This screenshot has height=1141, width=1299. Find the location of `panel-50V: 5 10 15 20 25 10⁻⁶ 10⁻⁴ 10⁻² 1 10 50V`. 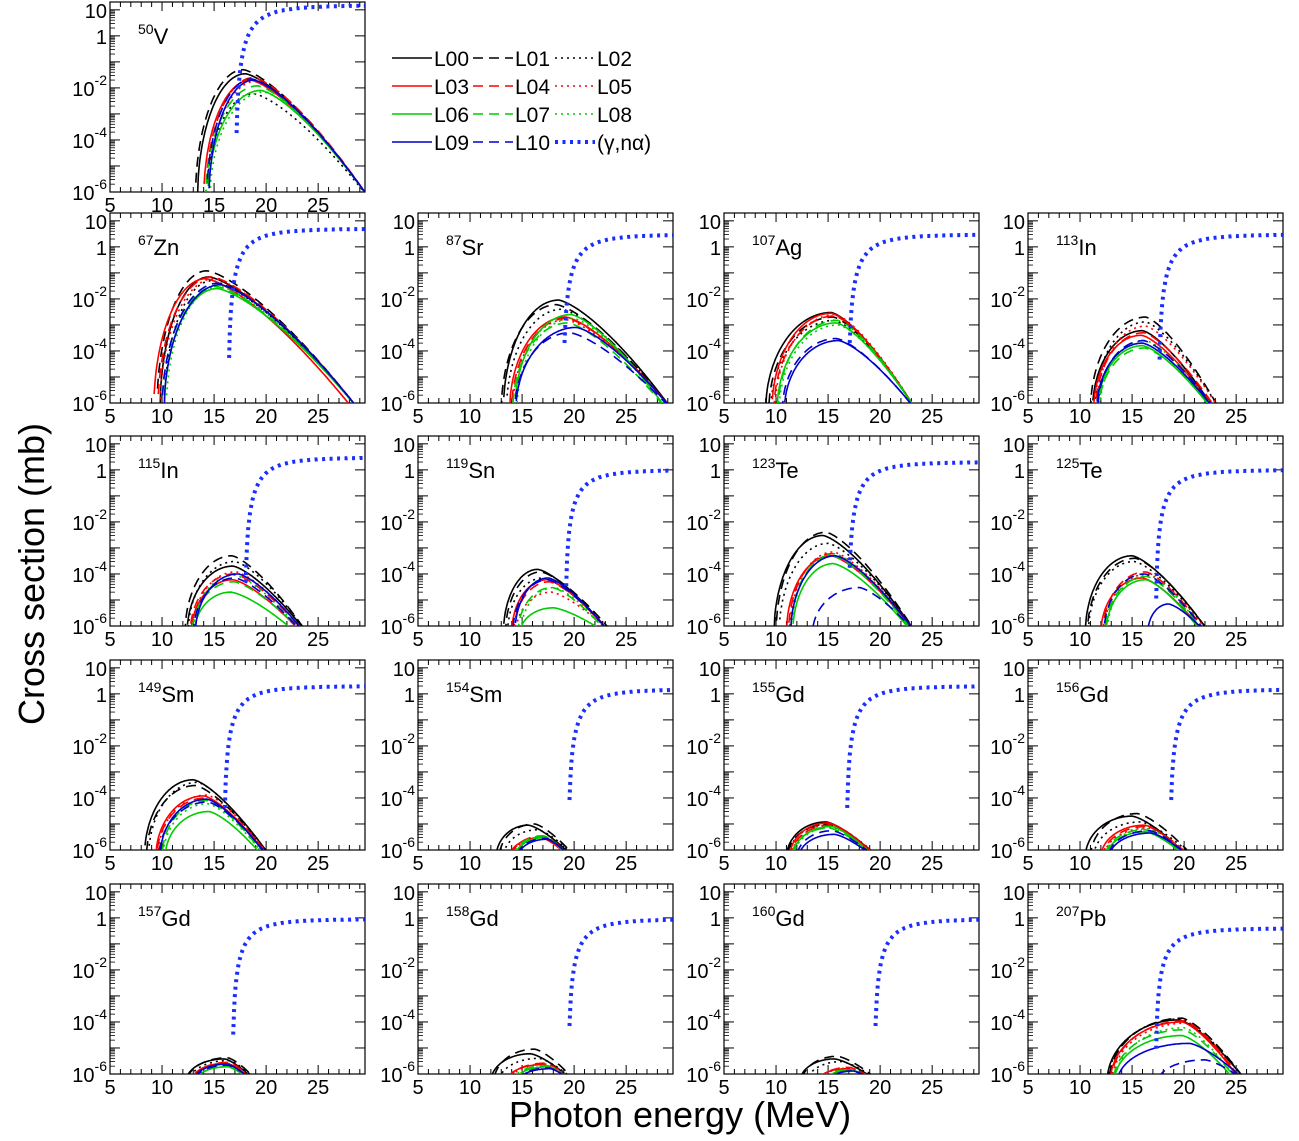

panel-50V: 5 10 15 20 25 10⁻⁶ 10⁻⁴ 10⁻² 1 10 50V is located at coordinates (219, 109).